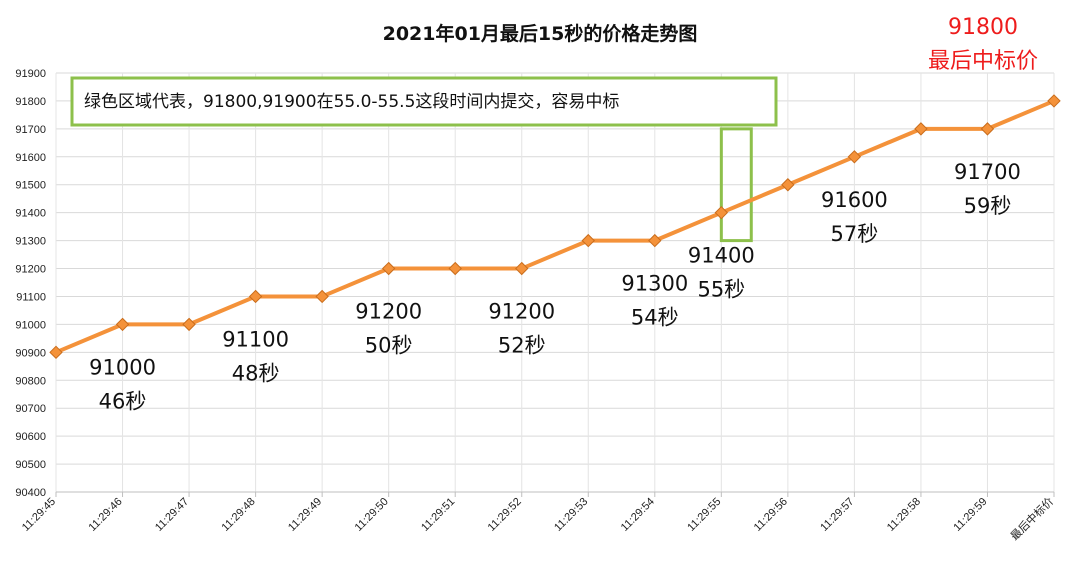 The width and height of the screenshot is (1080, 573). I want to click on y-tick-label: 90800, so click(30, 381).